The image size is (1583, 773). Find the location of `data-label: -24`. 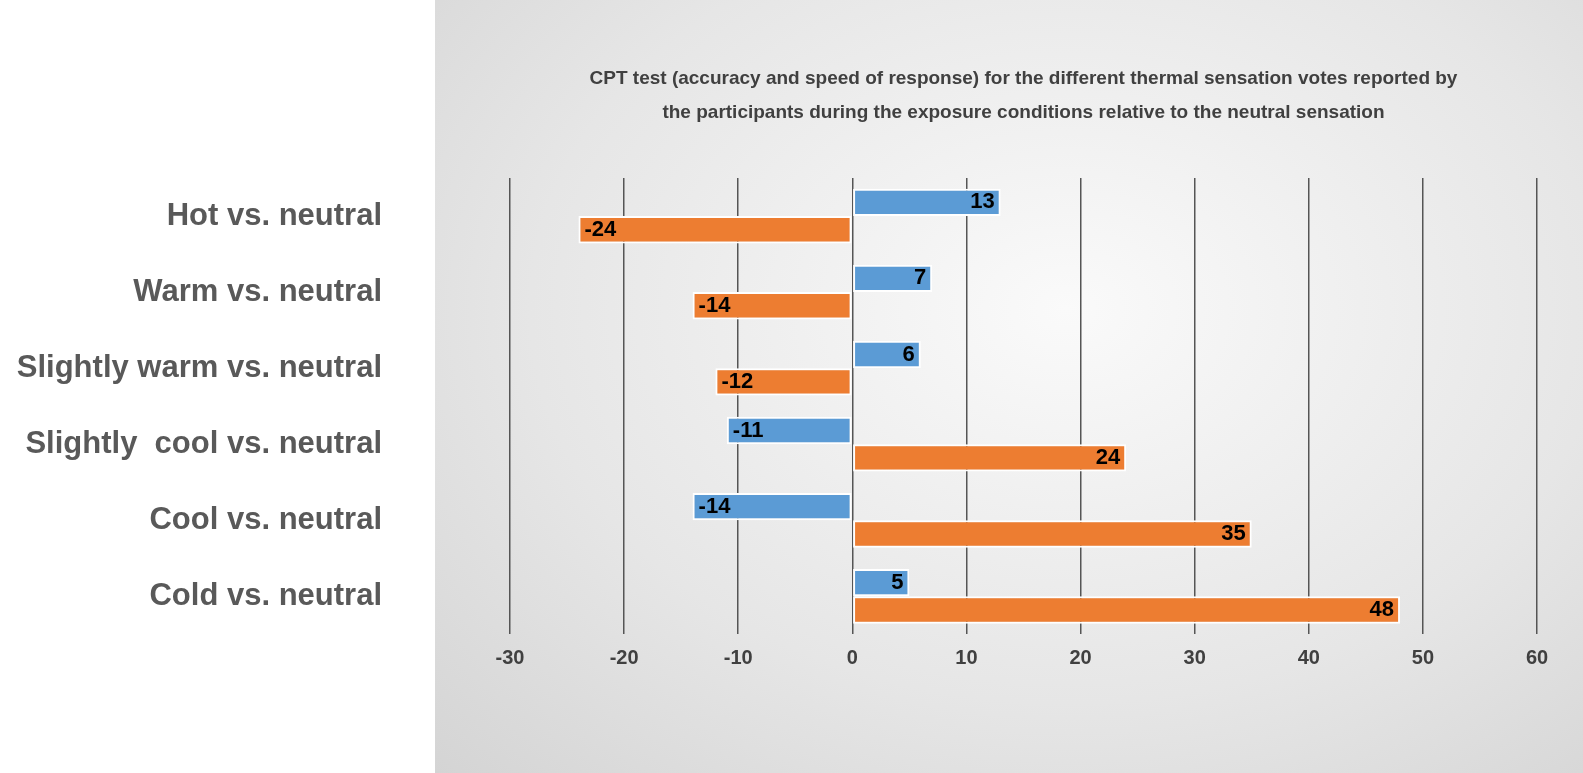

data-label: -24 is located at coordinates (601, 228).